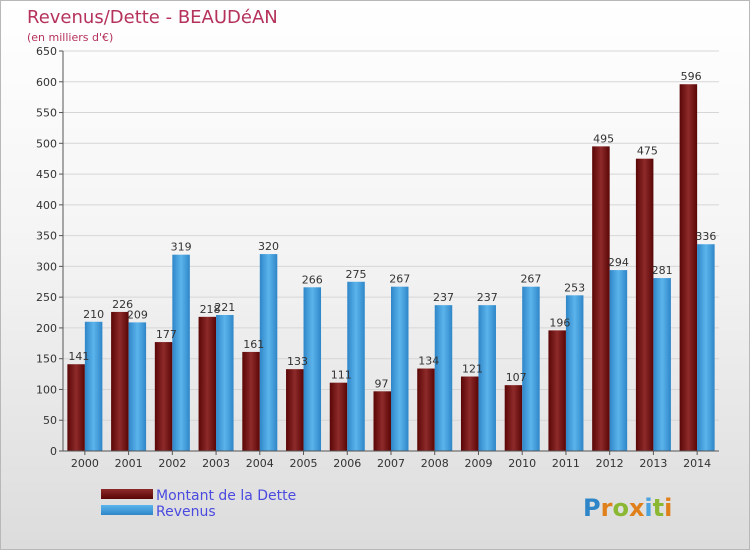 The height and width of the screenshot is (553, 750). I want to click on data-label-dette: 134, so click(428, 361).